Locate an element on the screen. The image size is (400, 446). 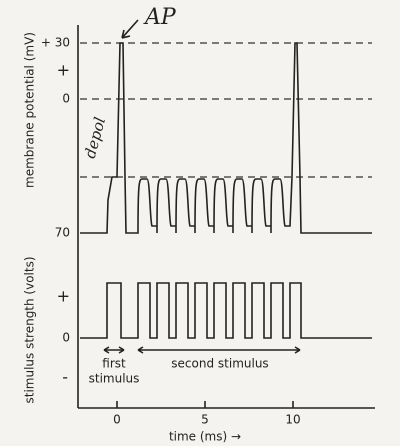
x-tick-label: 10 is located at coordinates (292, 420).